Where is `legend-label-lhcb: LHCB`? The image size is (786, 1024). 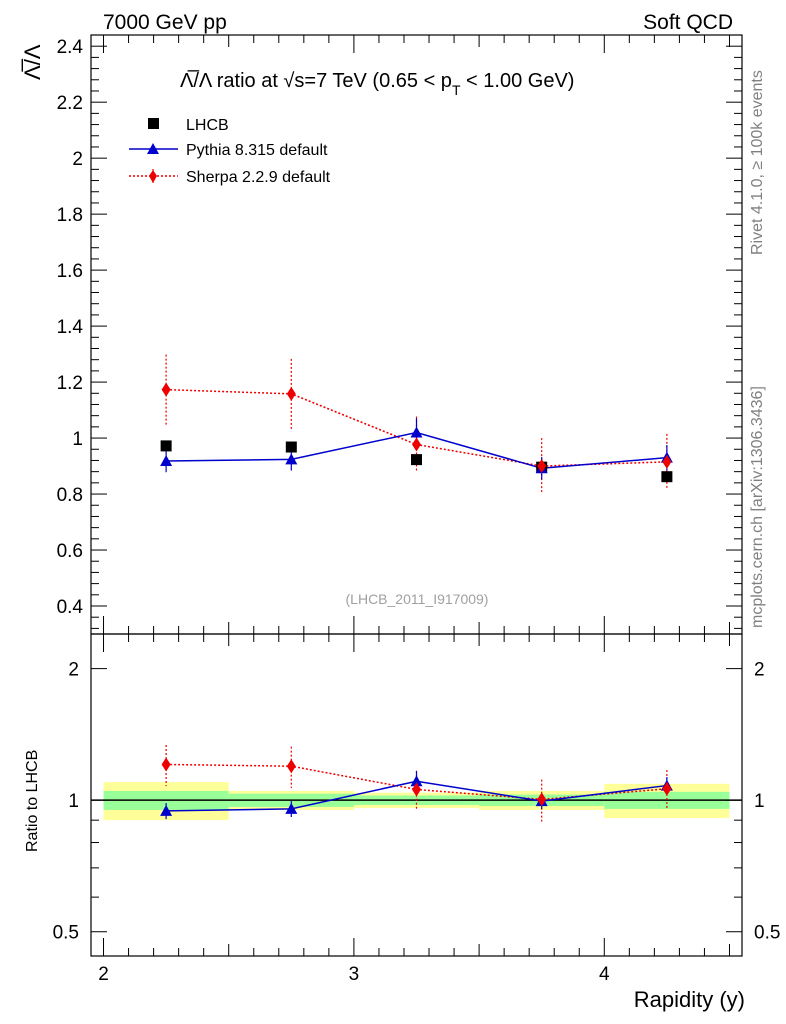 legend-label-lhcb: LHCB is located at coordinates (207, 125).